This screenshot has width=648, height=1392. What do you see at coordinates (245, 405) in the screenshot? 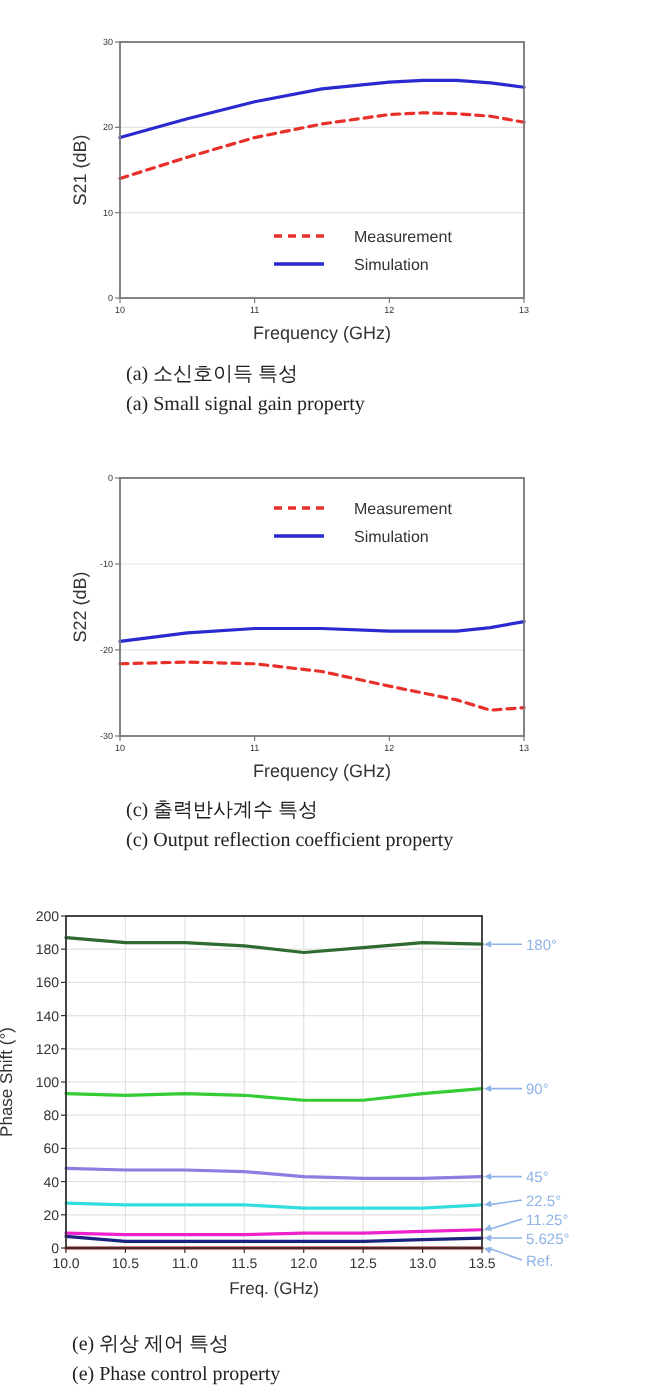
I see `text: (a) Small signal gain property` at bounding box center [245, 405].